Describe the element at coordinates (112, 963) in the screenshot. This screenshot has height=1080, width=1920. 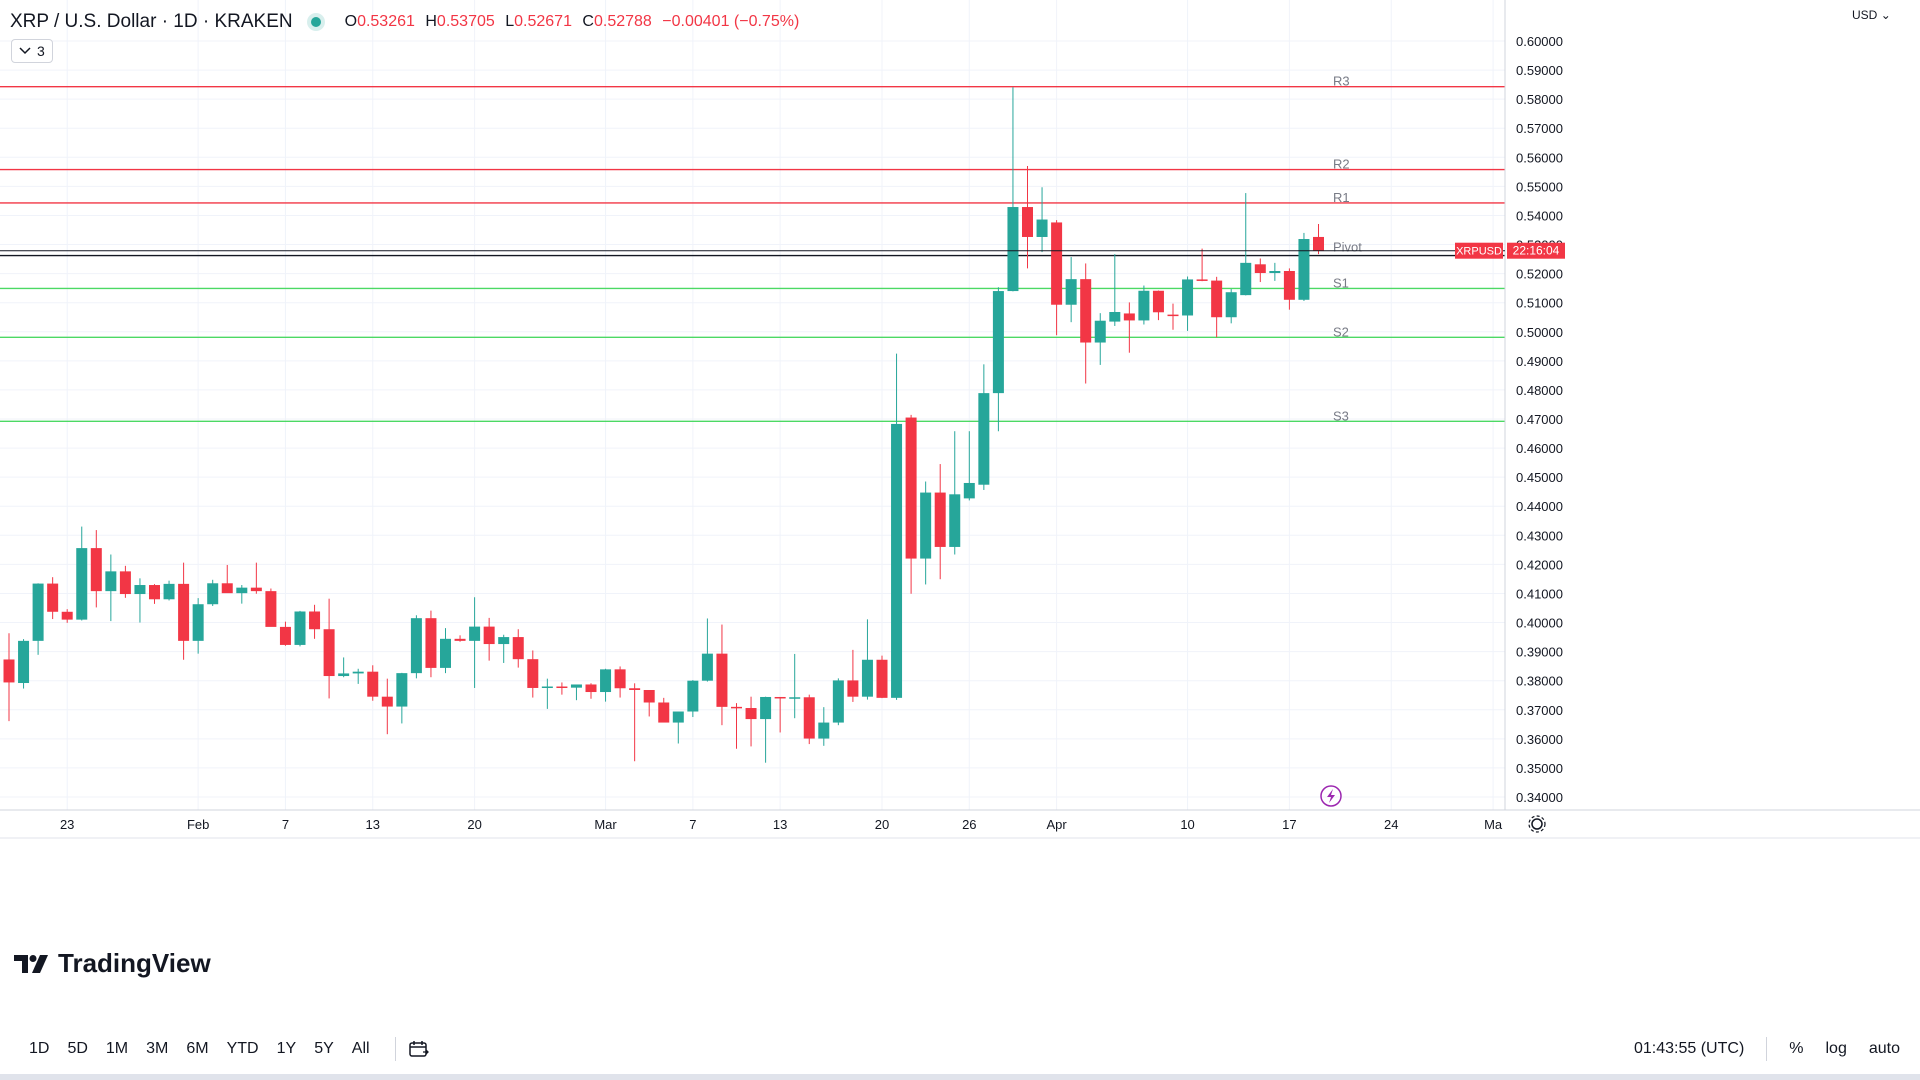
I see `tradingview-logo: TradingView` at that location.